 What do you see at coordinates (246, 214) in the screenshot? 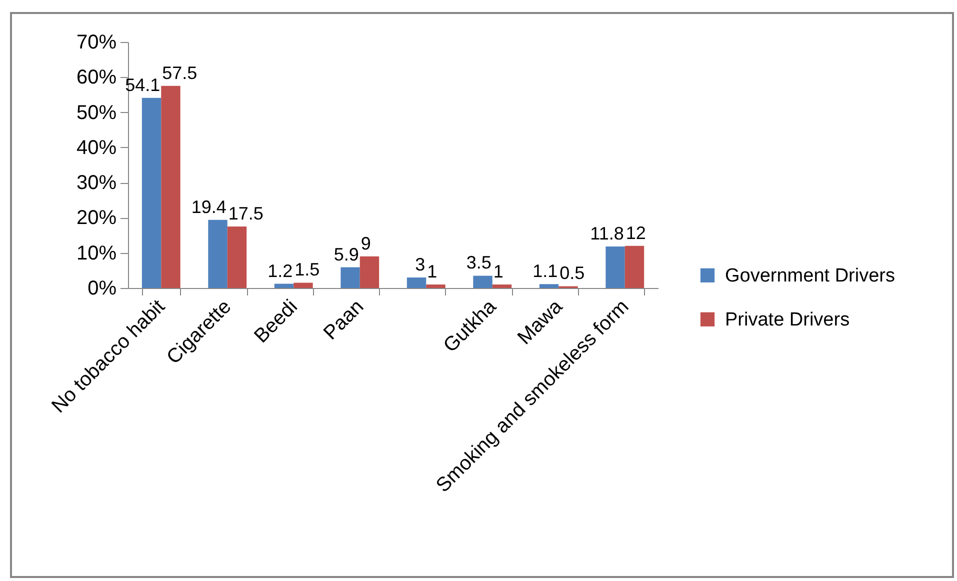
I see `data-label: 17.5` at bounding box center [246, 214].